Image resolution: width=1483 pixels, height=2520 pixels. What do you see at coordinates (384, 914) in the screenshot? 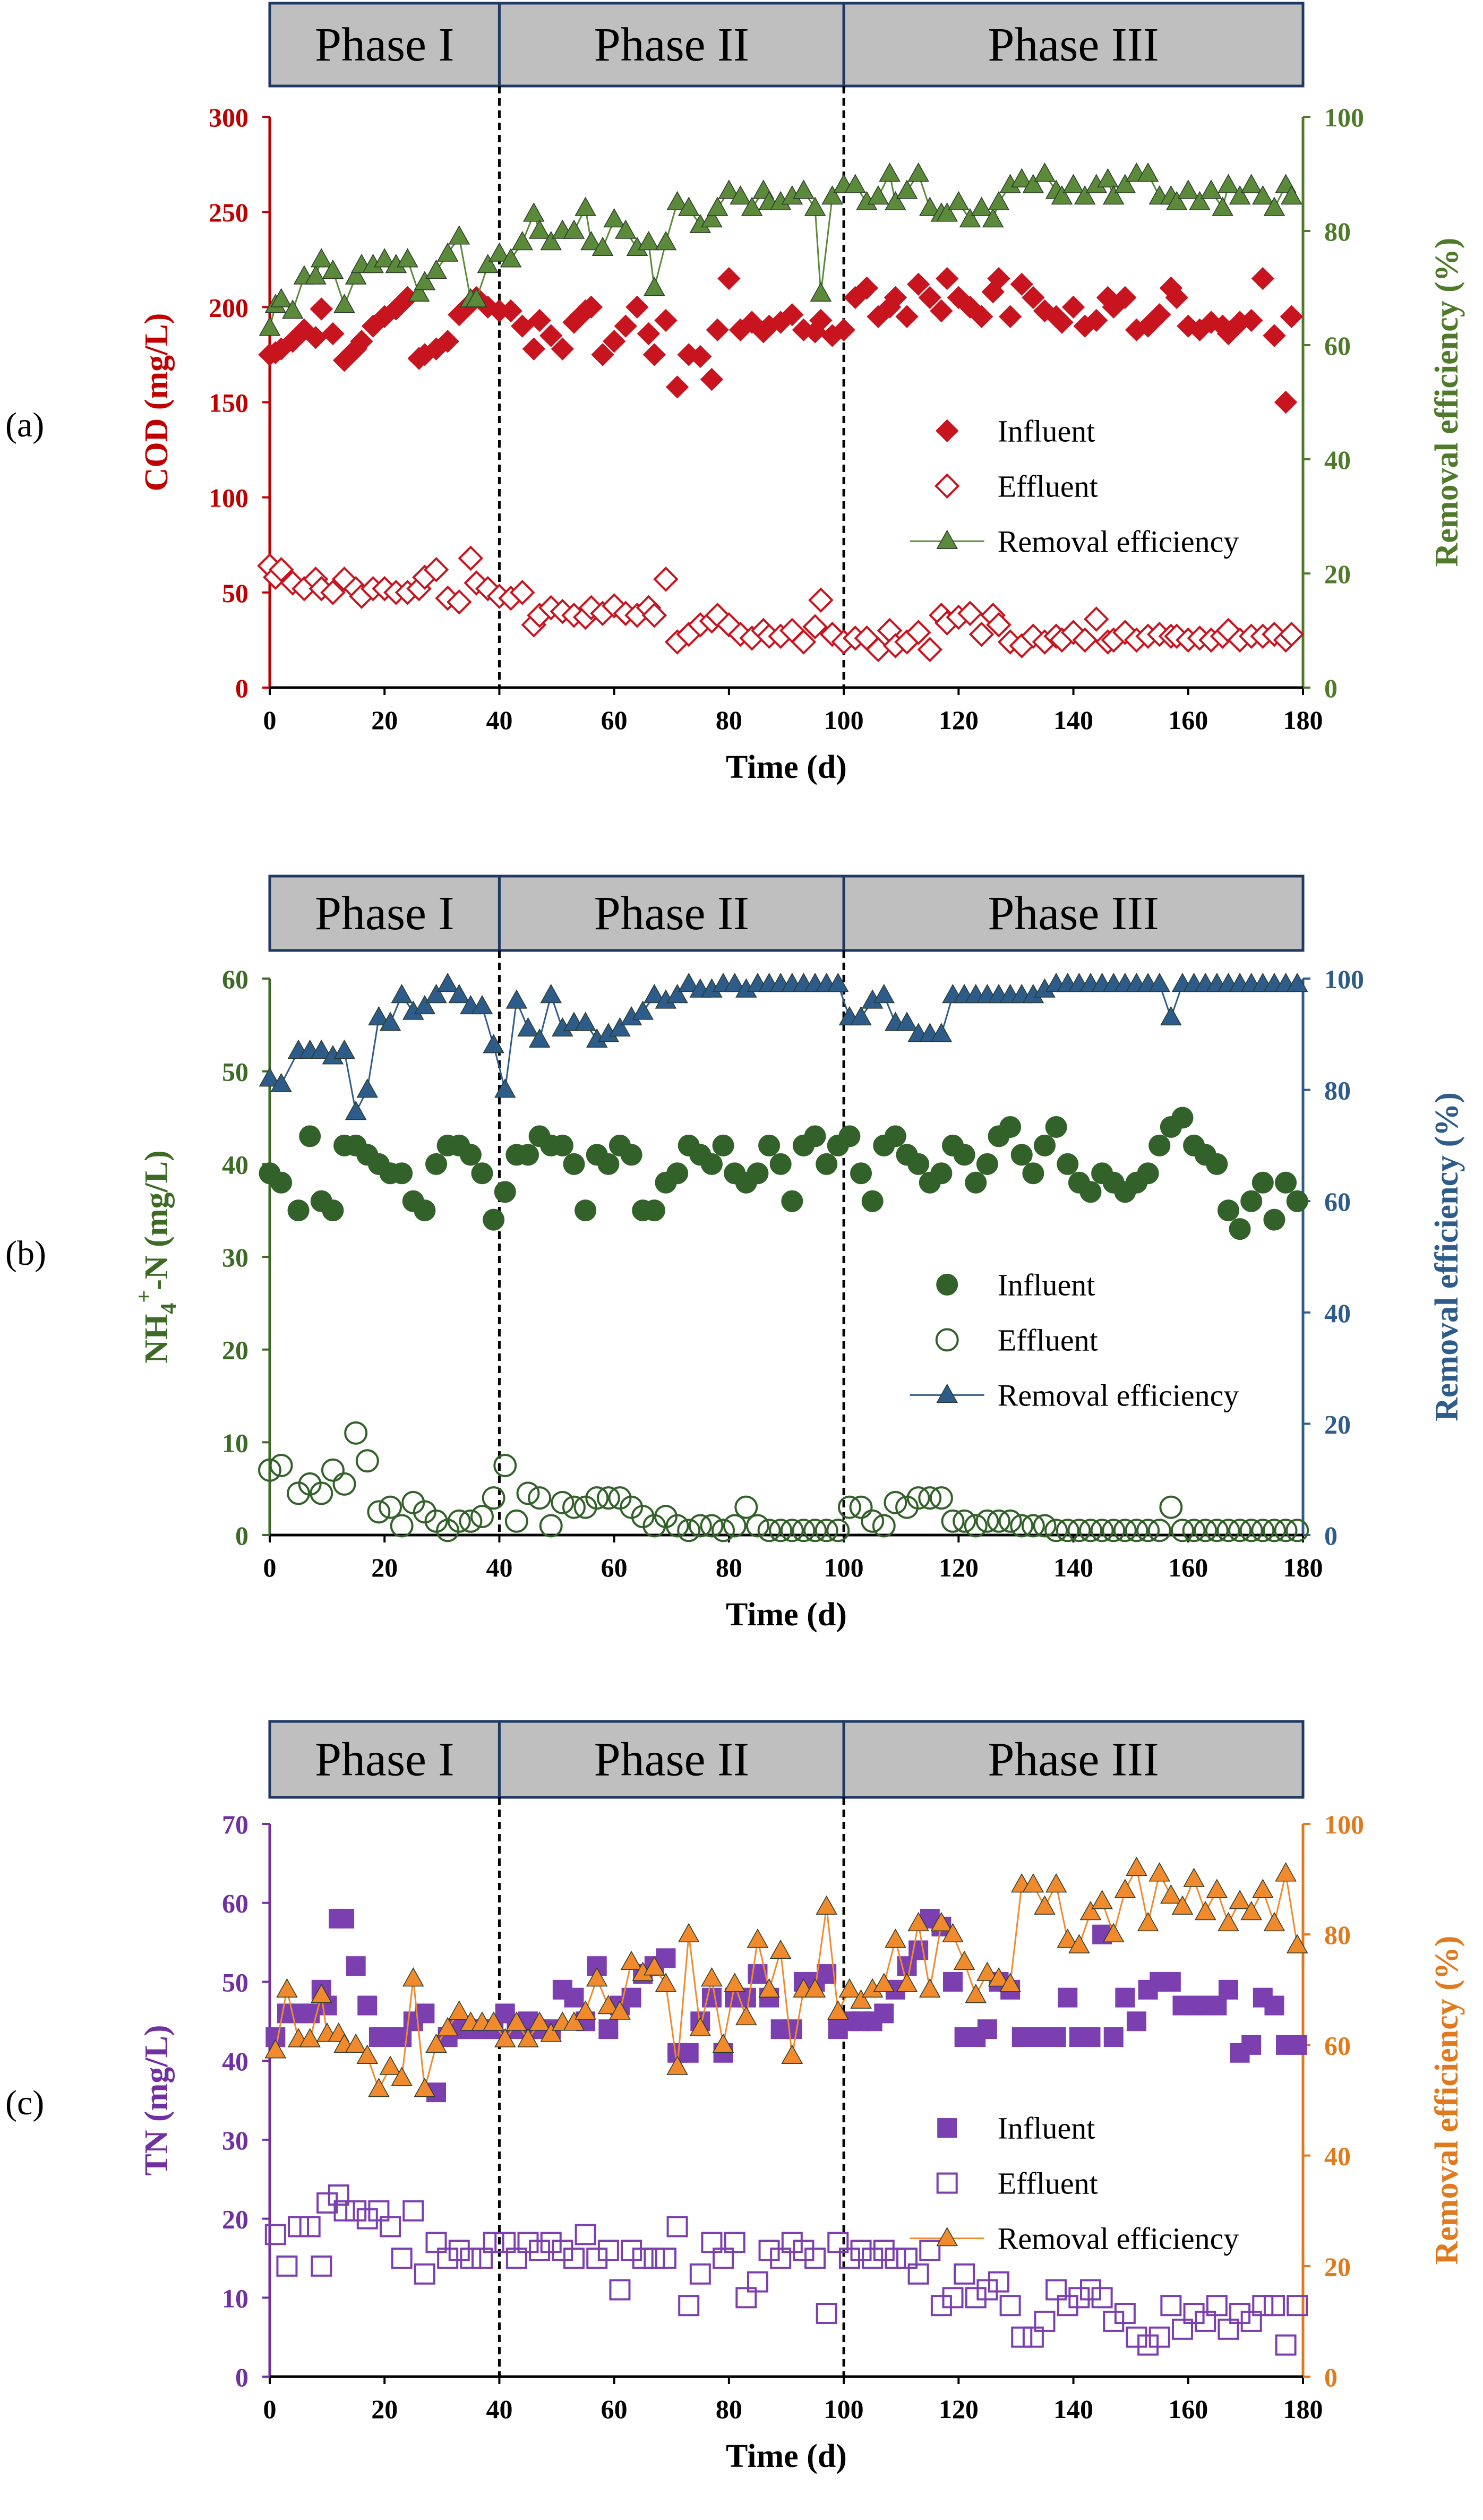
I see `phase-label: Phase I` at bounding box center [384, 914].